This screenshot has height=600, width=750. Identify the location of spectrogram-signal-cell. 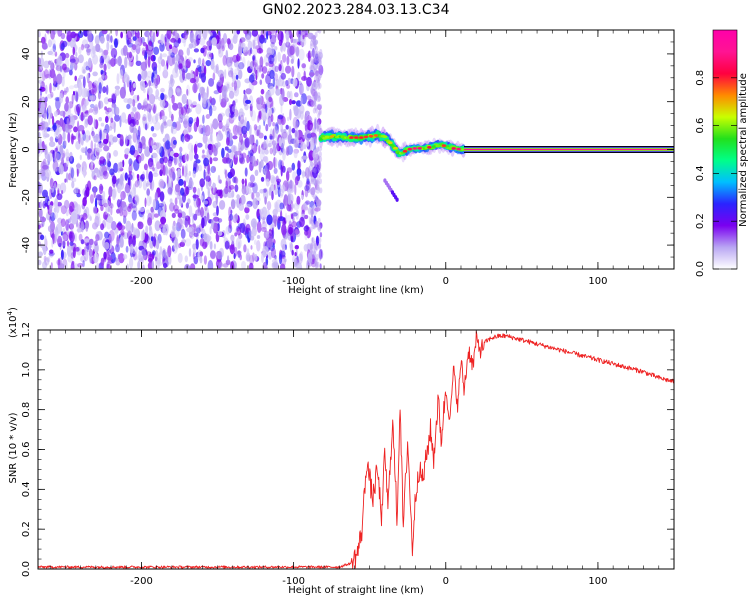
(436, 144).